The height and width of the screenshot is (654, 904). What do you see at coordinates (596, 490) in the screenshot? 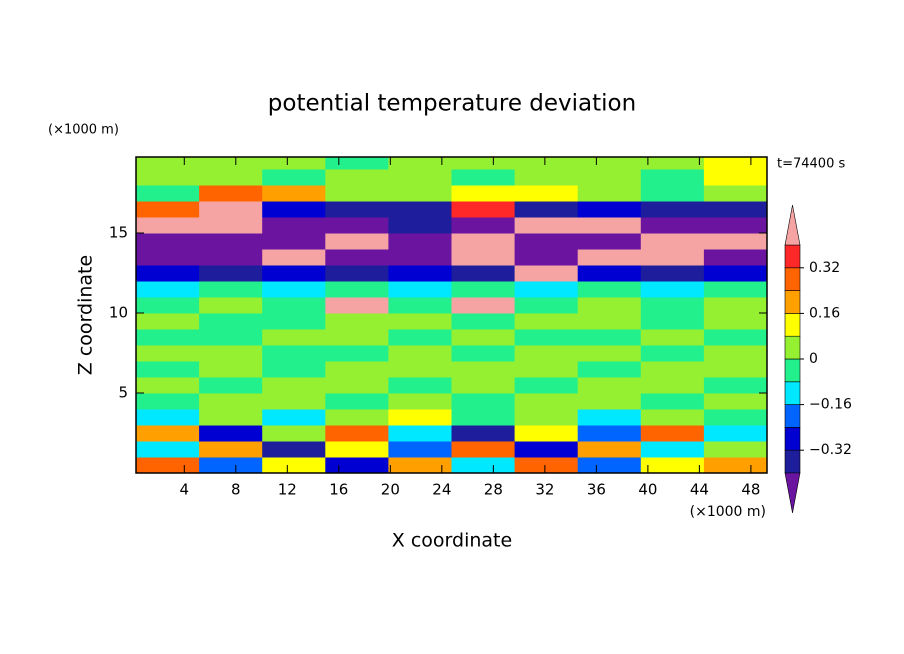
I see `x-tick-label: 36` at bounding box center [596, 490].